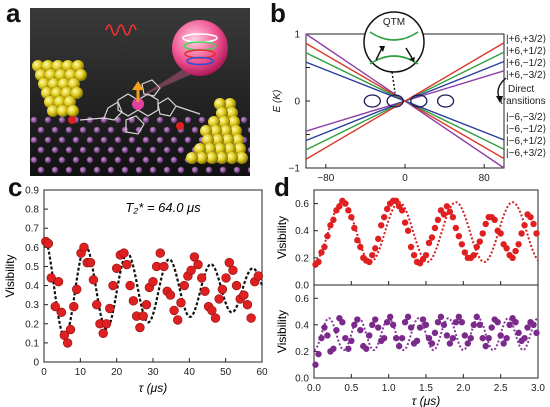  What do you see at coordinates (32, 305) in the screenshot?
I see `c-ytick-label: 0.3` at bounding box center [32, 305].